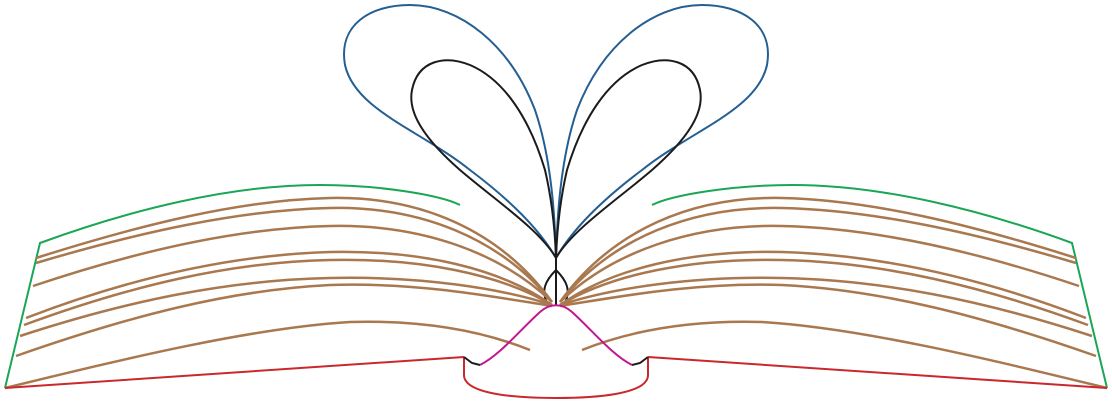 The image size is (1112, 401). I want to click on inner-left-petal, so click(483, 159).